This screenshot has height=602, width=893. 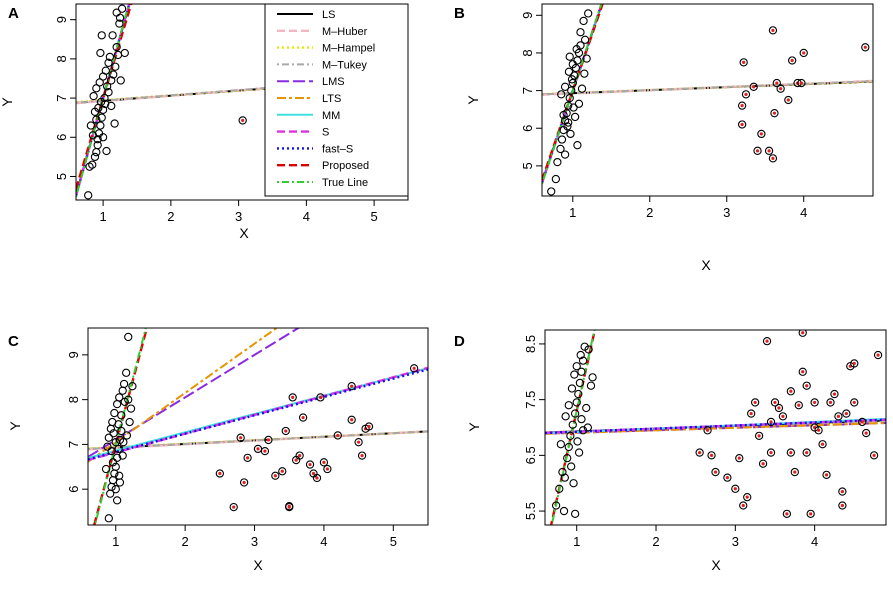 What do you see at coordinates (459, 13) in the screenshot?
I see `panel-label: B` at bounding box center [459, 13].